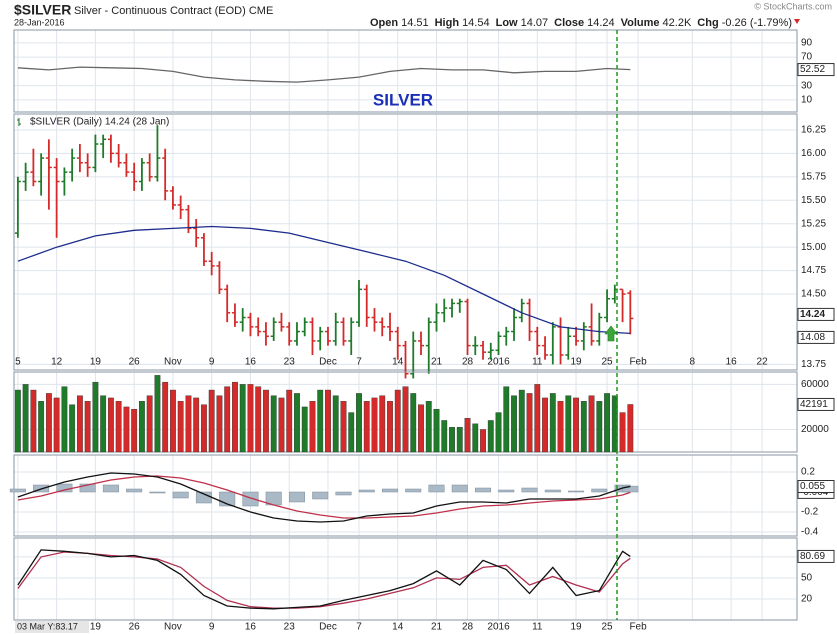 The image size is (837, 634). Describe the element at coordinates (437, 362) in the screenshot. I see `x-tick-label: 21` at that location.